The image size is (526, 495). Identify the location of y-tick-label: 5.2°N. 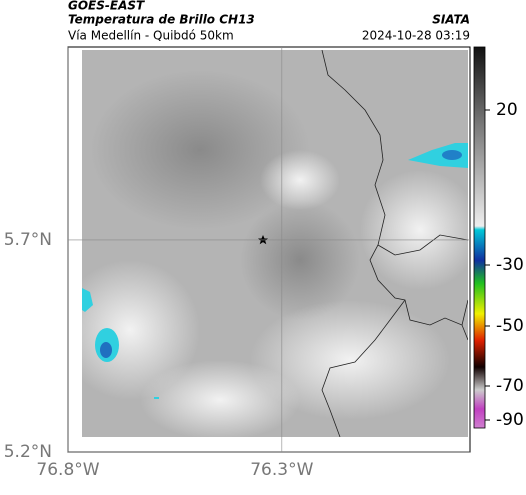
(28, 452).